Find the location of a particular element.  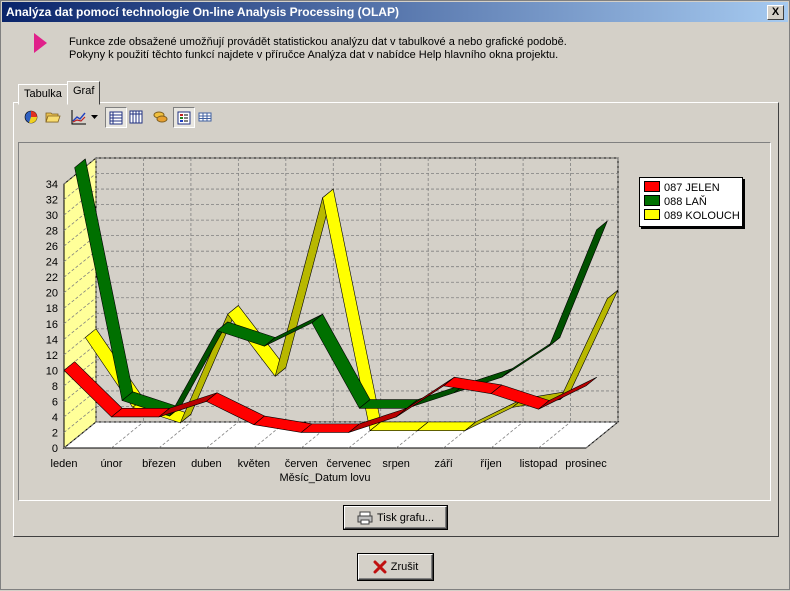

chart-wizard-button is located at coordinates (31, 116).